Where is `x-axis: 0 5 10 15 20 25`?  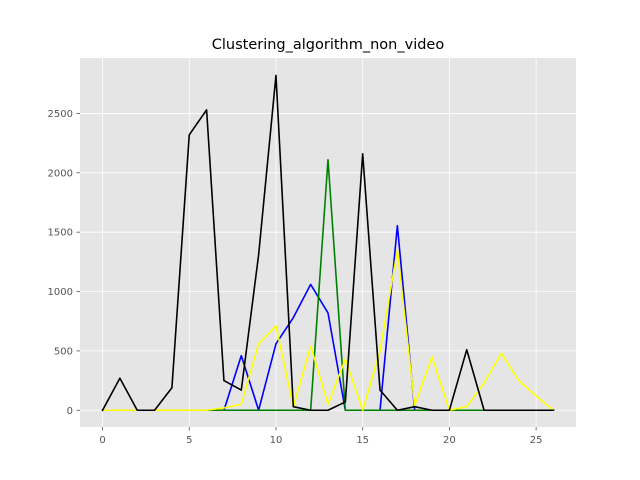 x-axis: 0 5 10 15 20 25 is located at coordinates (320, 436).